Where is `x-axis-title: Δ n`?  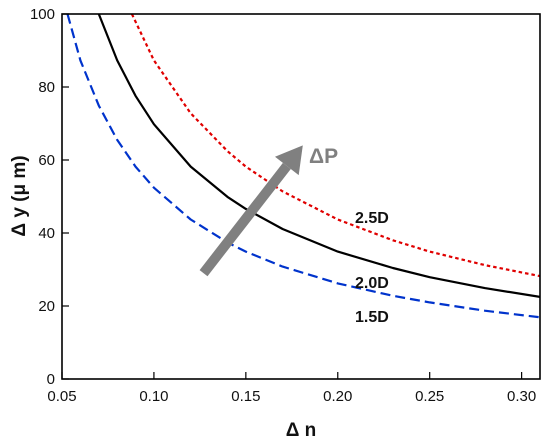
x-axis-title: Δ n is located at coordinates (301, 430).